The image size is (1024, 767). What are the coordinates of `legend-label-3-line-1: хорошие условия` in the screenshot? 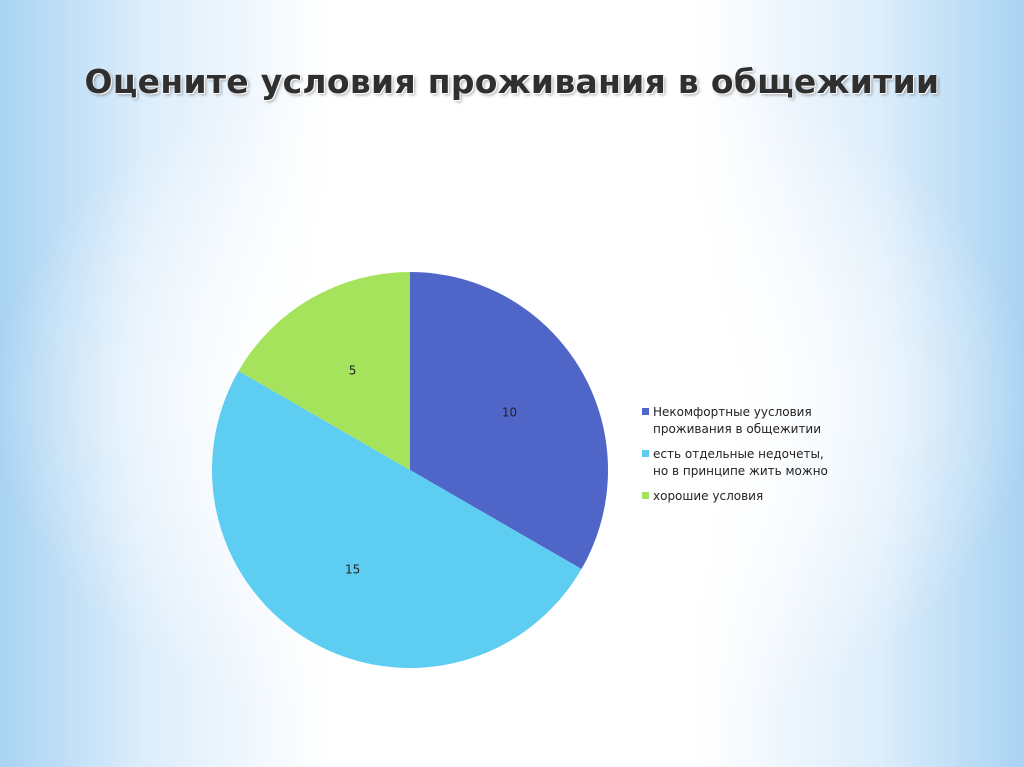 It's located at (708, 496).